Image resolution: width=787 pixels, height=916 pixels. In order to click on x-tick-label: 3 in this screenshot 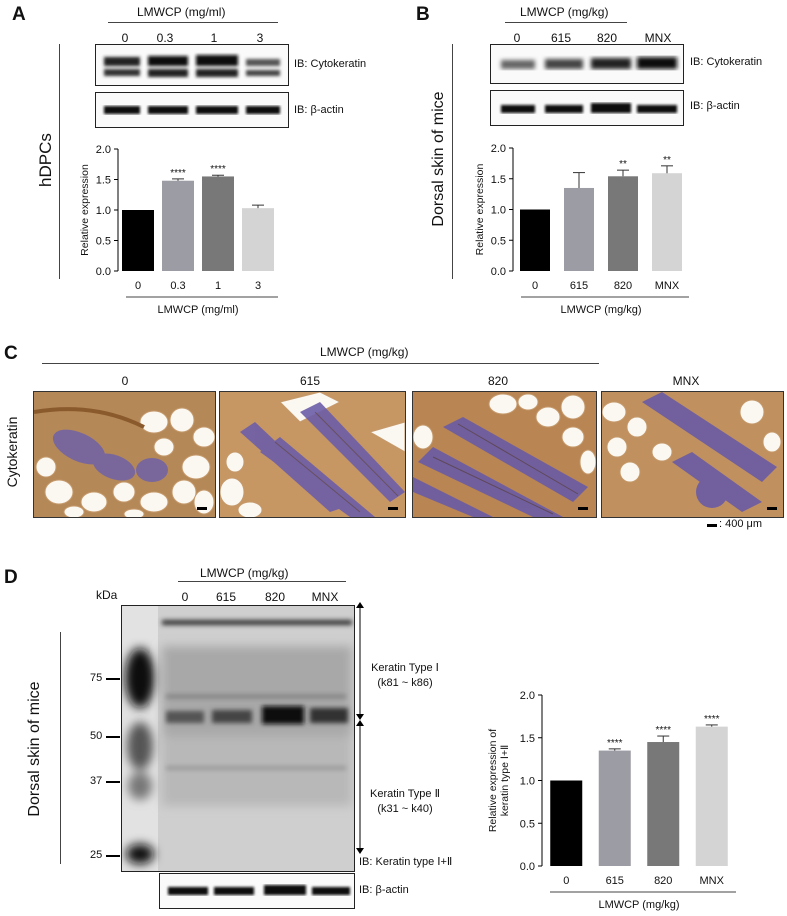, I will do `click(258, 286)`.